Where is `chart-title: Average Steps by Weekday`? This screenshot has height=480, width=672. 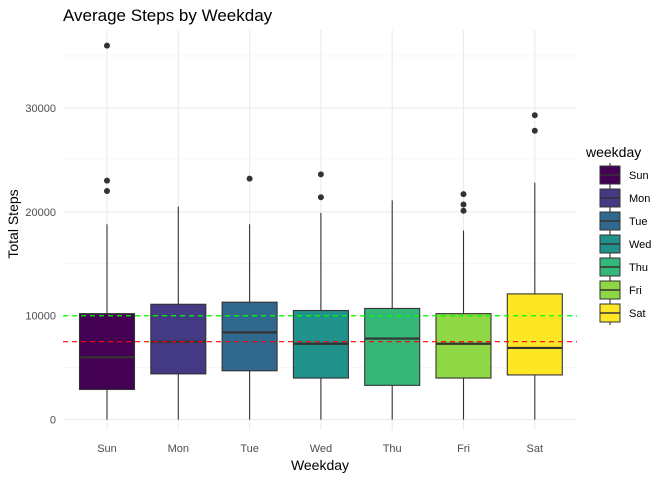 chart-title: Average Steps by Weekday is located at coordinates (168, 15).